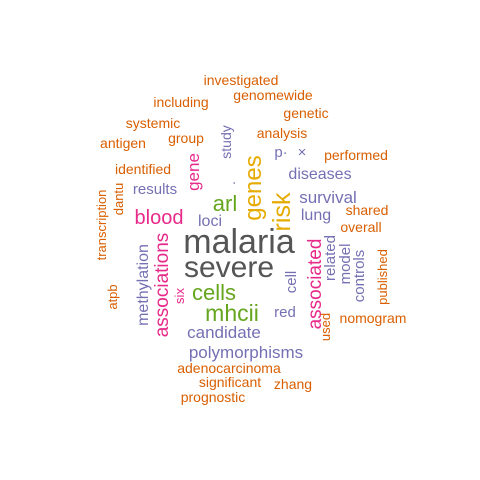  I want to click on word-times: ×, so click(302, 152).